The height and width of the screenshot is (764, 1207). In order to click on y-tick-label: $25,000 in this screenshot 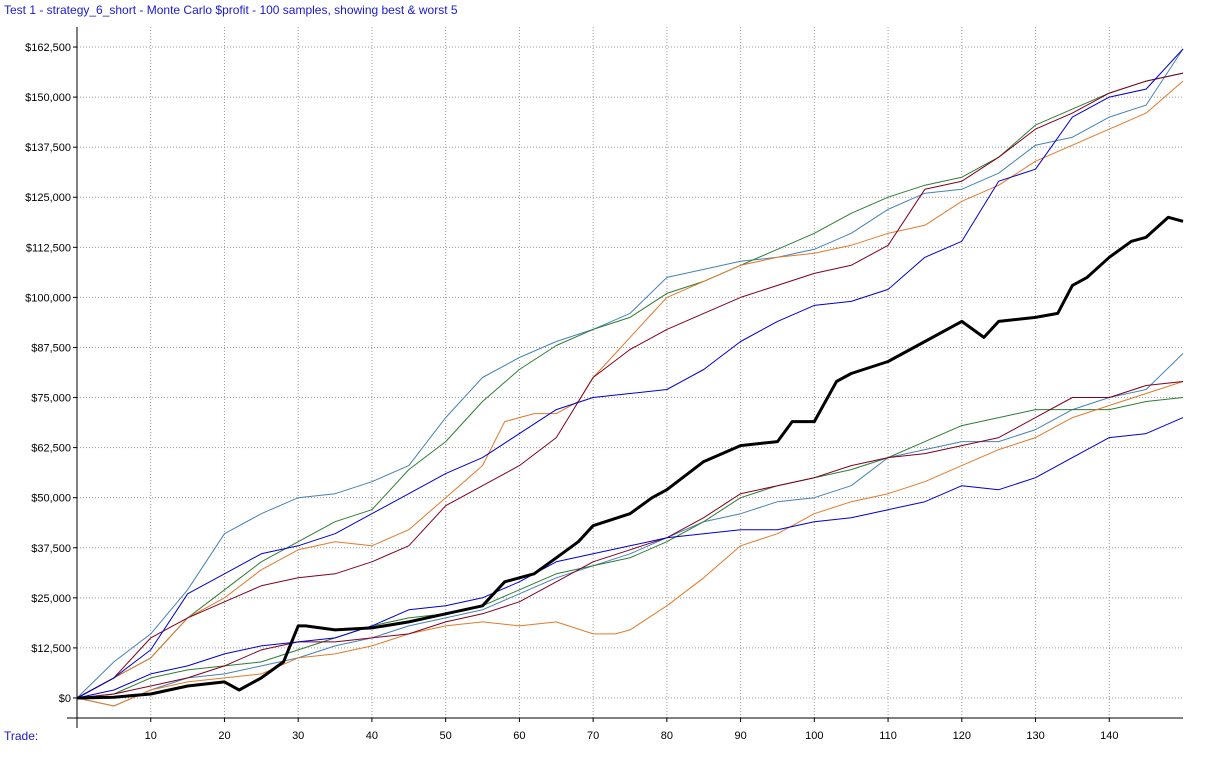, I will do `click(51, 599)`.